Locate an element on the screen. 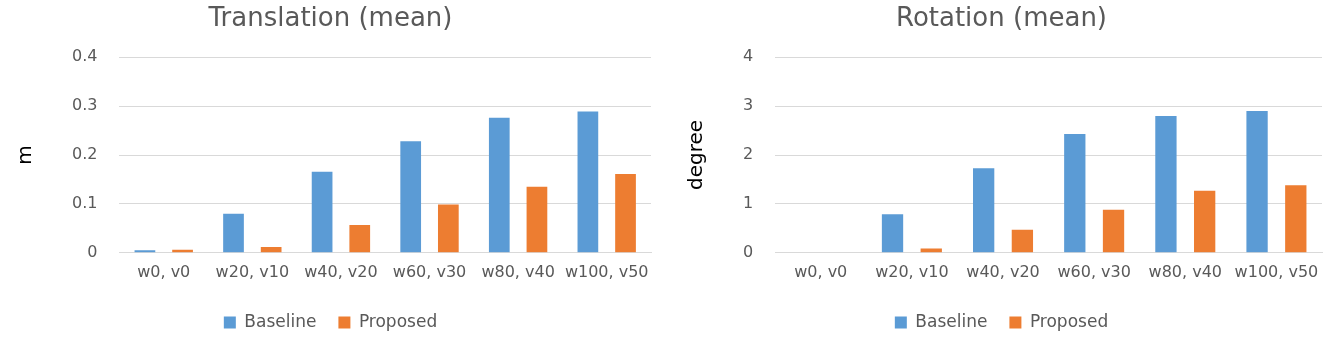 The width and height of the screenshot is (1342, 347). y-tick-label: 4 is located at coordinates (748, 56).